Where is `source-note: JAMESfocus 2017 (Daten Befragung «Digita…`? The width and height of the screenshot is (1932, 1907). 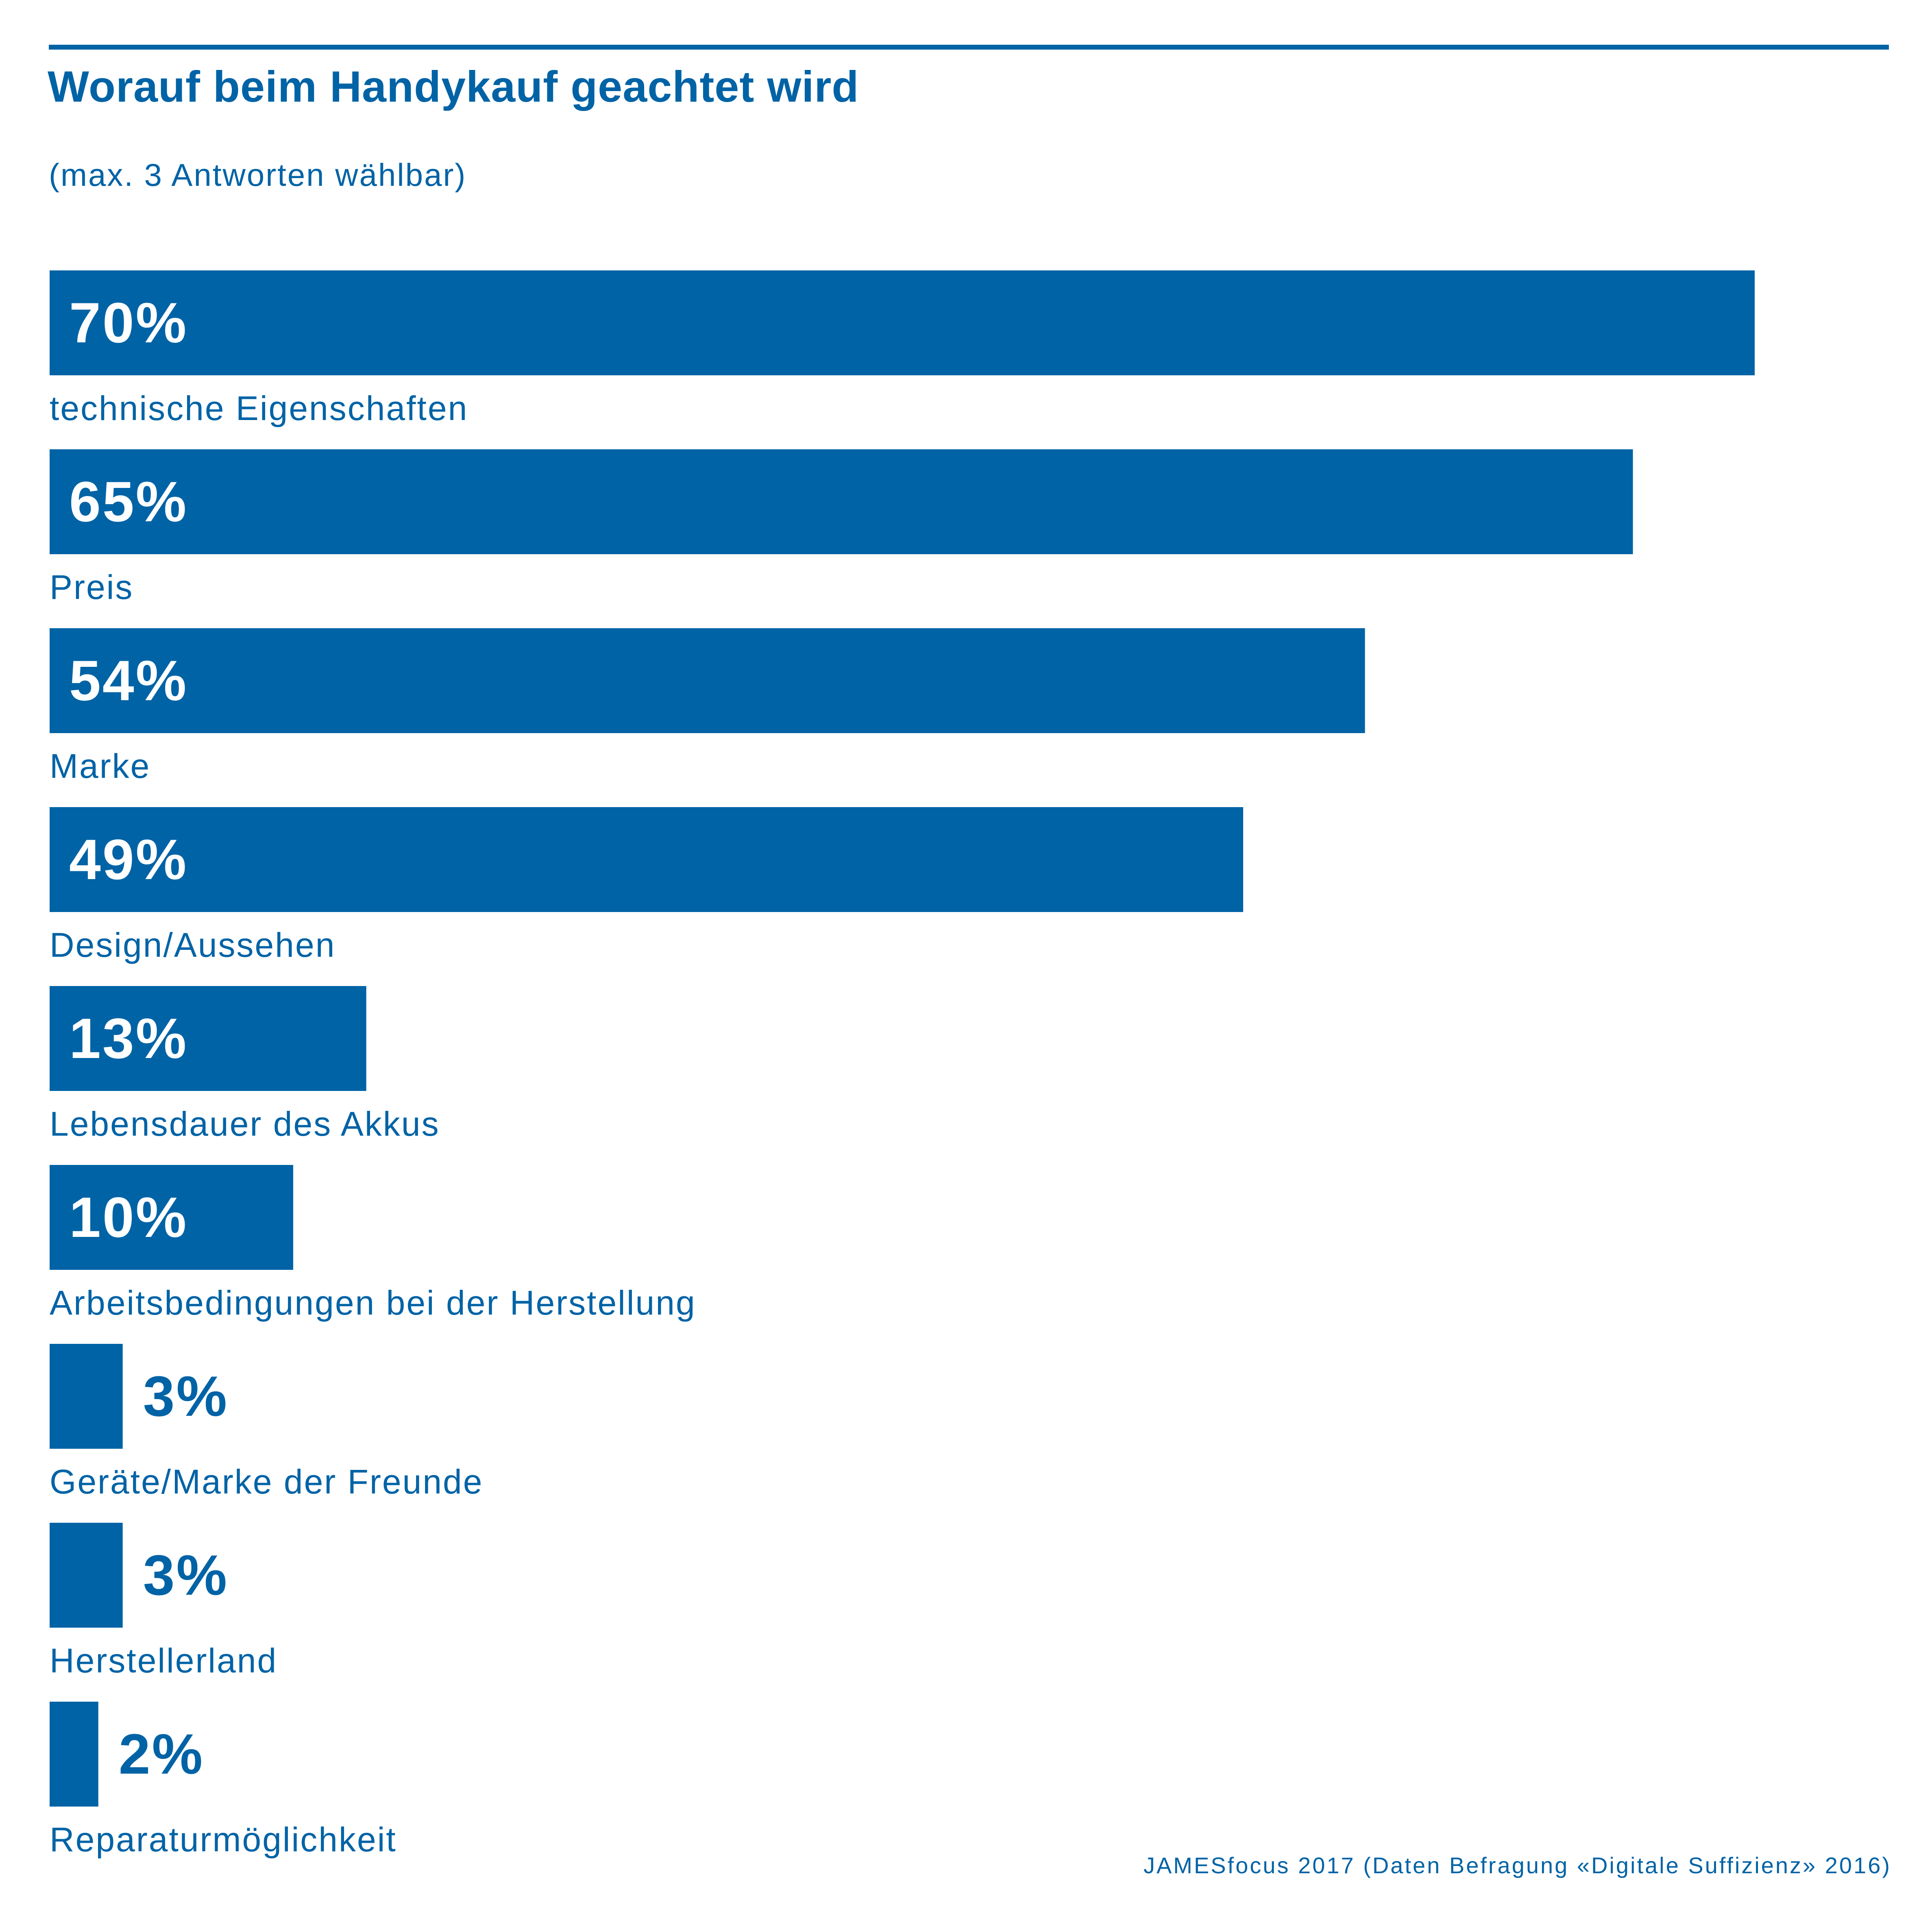 source-note: JAMESfocus 2017 (Daten Befragung «Digita… is located at coordinates (1517, 1865).